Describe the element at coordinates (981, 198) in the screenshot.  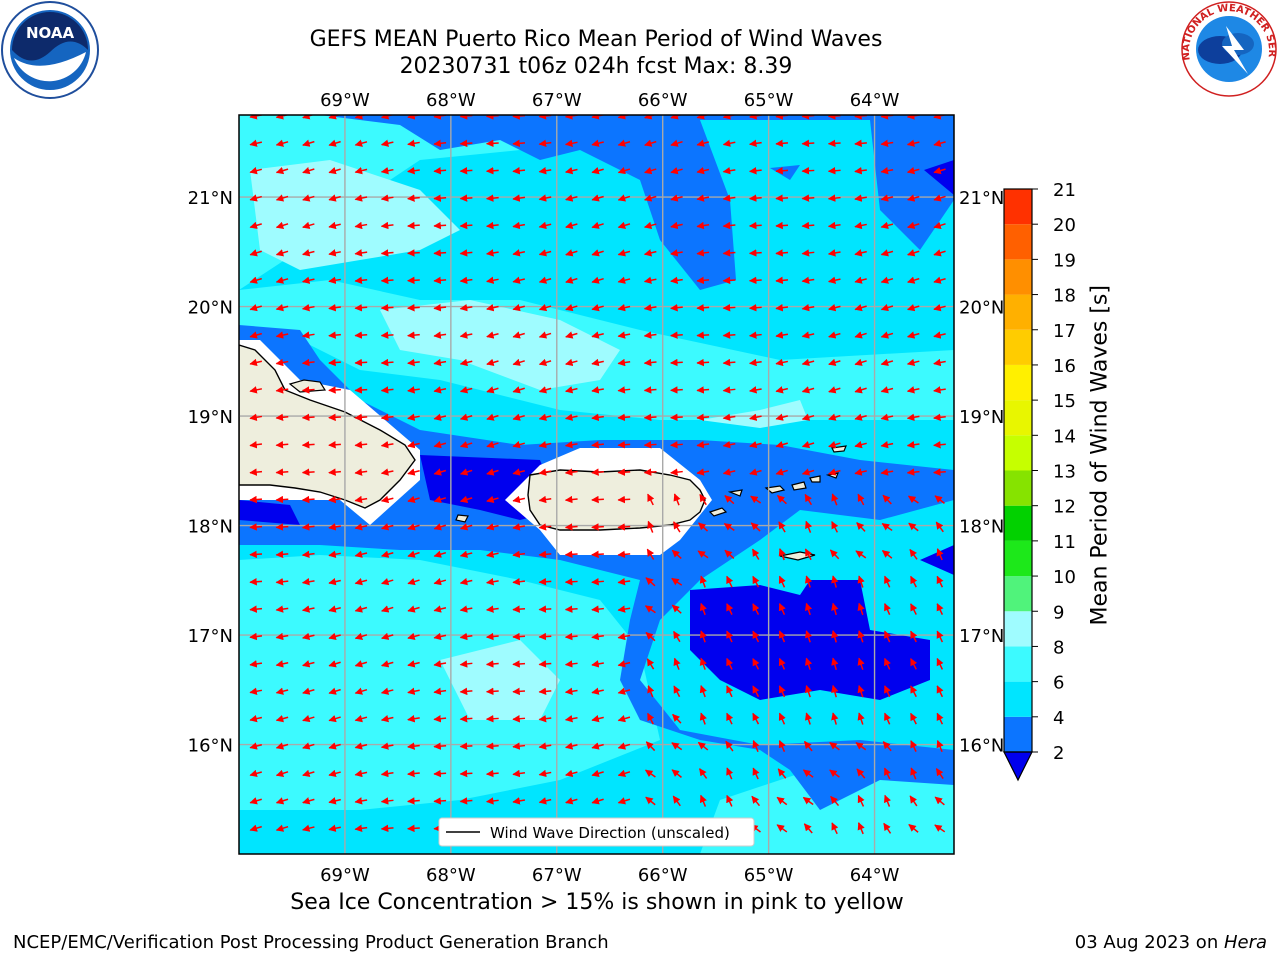
I see `lat-tick-label: 21°N` at that location.